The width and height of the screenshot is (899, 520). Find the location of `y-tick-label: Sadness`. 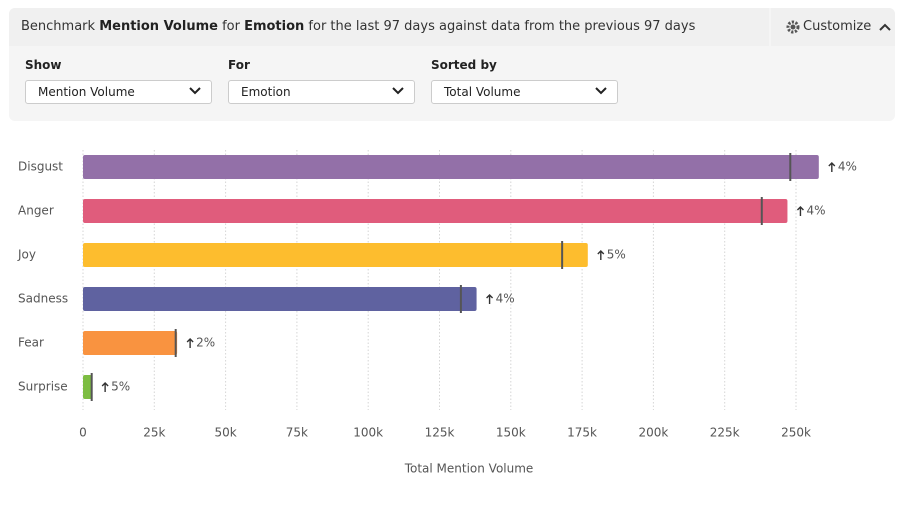

y-tick-label: Sadness is located at coordinates (43, 299).